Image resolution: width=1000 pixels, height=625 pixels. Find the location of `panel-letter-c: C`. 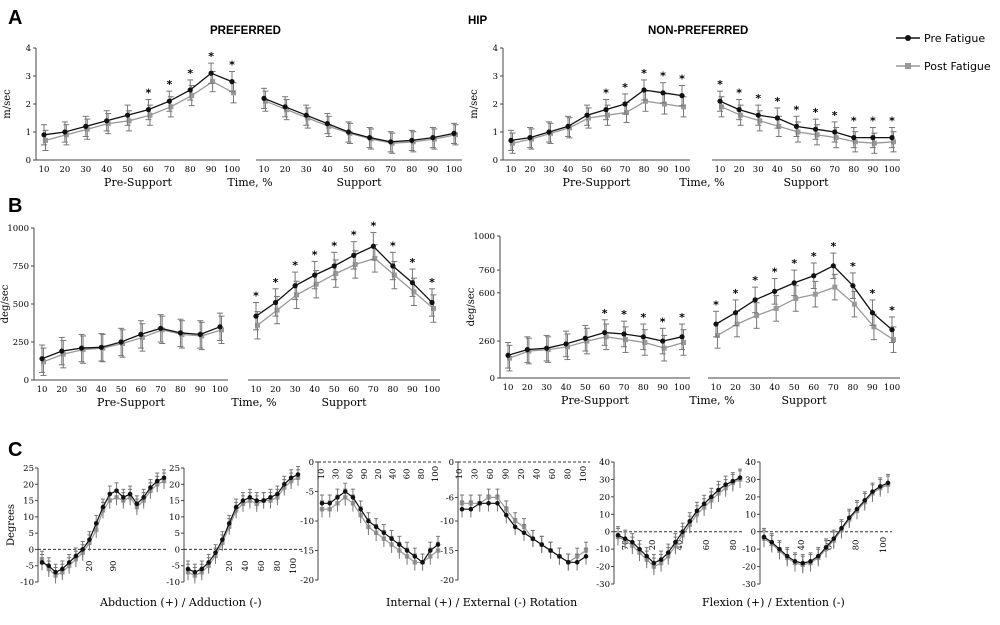

panel-letter-c: C is located at coordinates (15, 450).